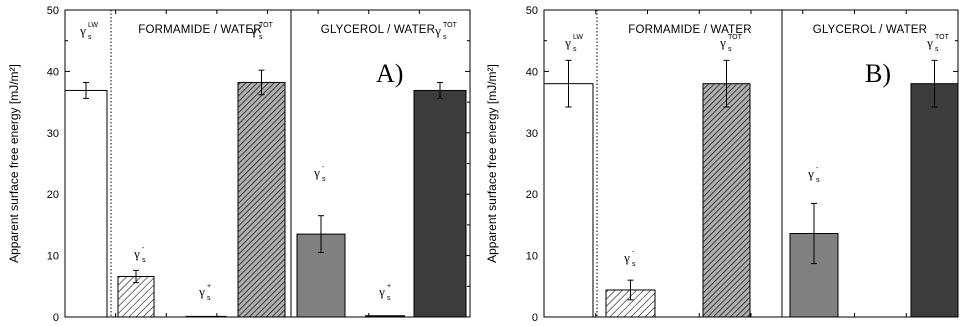 The image size is (963, 326). What do you see at coordinates (389, 73) in the screenshot?
I see `panel-label: A)` at bounding box center [389, 73].